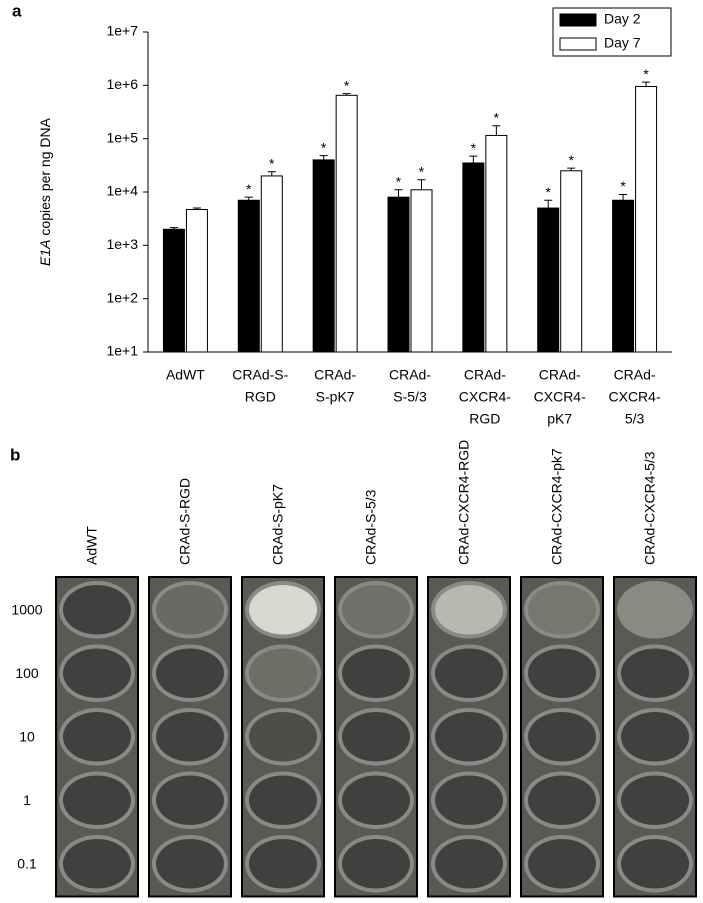 Image resolution: width=703 pixels, height=903 pixels. Describe the element at coordinates (635, 419) in the screenshot. I see `x-tick-label: 5/3` at that location.